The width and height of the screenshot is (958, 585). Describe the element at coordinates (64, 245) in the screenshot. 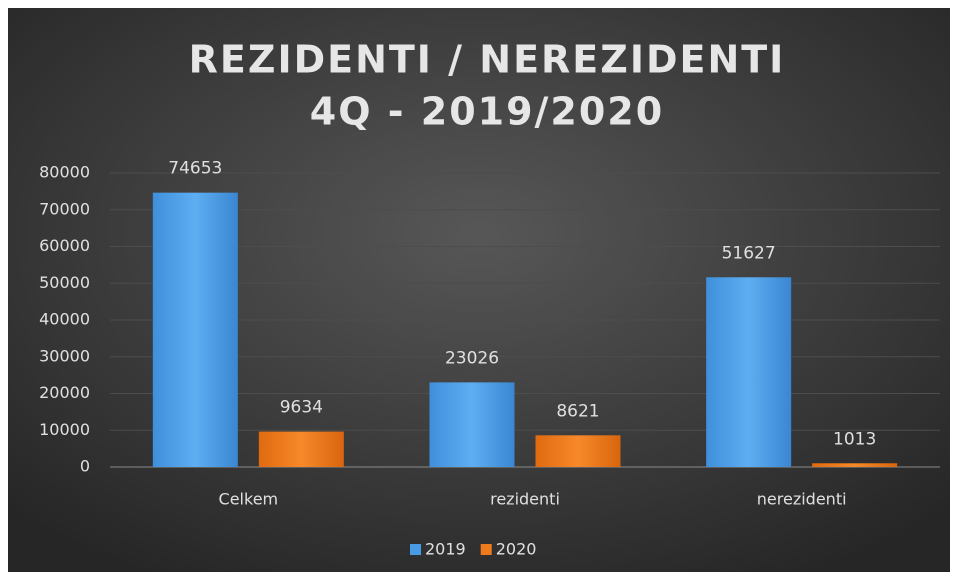

I see `y-tick-label: 60000` at that location.